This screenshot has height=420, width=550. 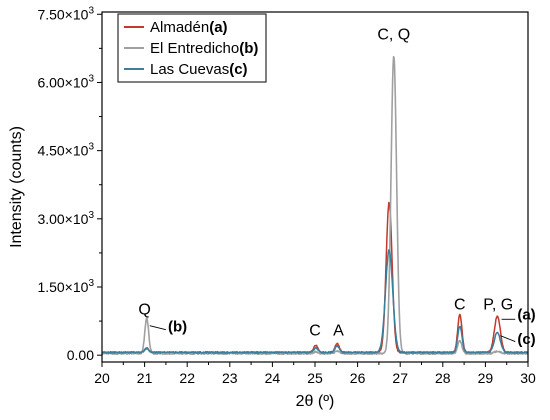 What do you see at coordinates (204, 48) in the screenshot?
I see `legend-entry: El Entredicho(b)` at bounding box center [204, 48].